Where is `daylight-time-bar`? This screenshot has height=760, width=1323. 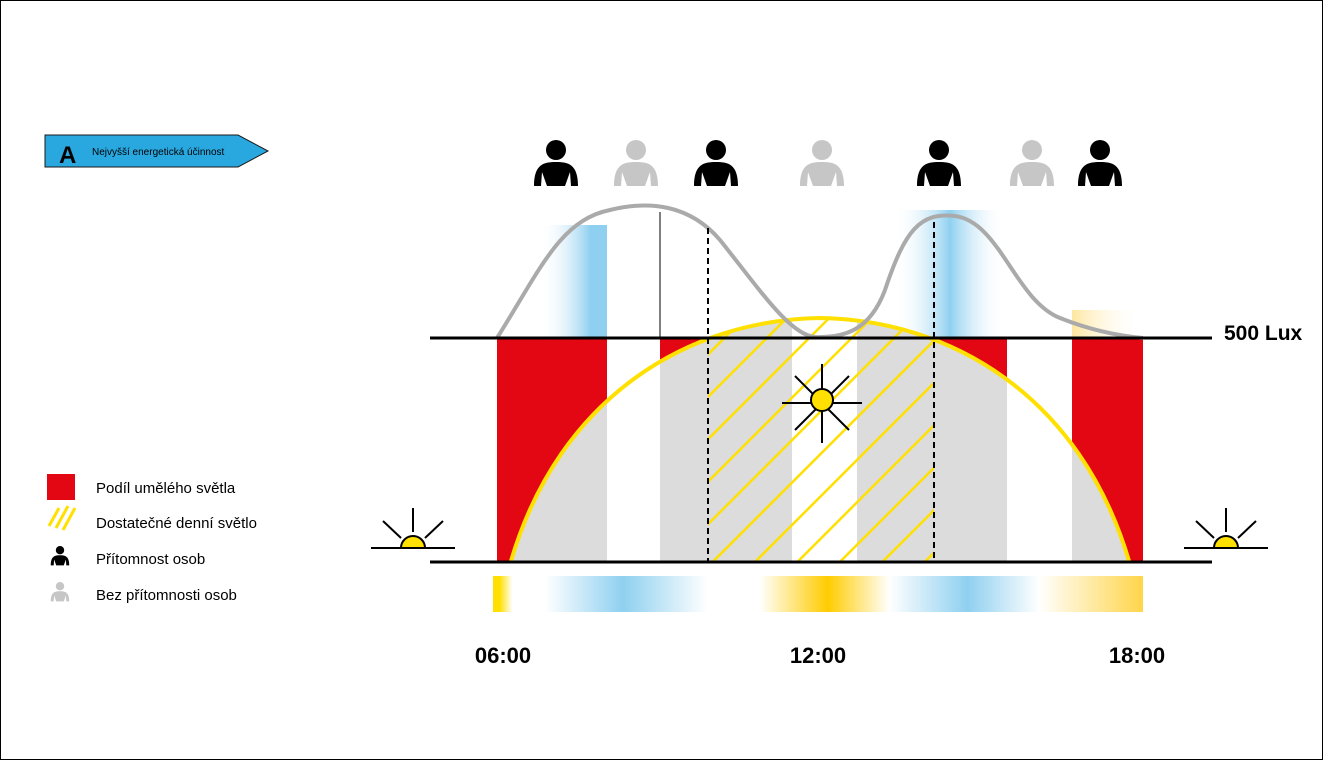
daylight-time-bar is located at coordinates (818, 594).